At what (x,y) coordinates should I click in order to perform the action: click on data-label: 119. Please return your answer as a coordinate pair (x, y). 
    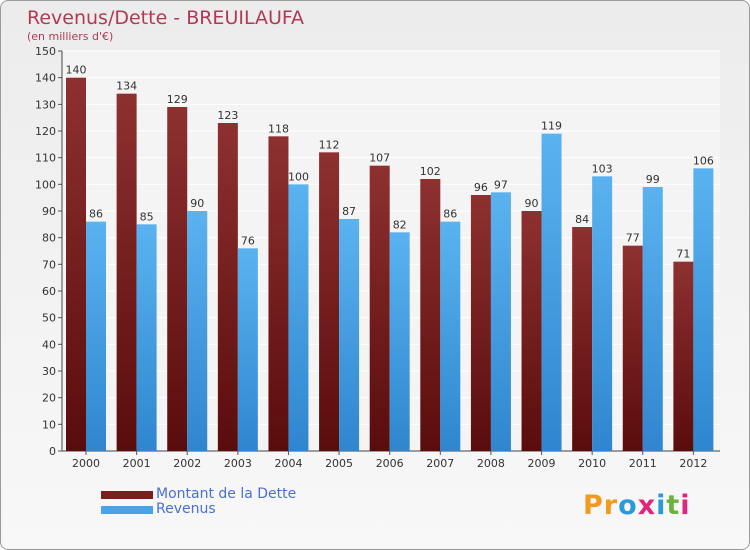
    Looking at the image, I should click on (551, 126).